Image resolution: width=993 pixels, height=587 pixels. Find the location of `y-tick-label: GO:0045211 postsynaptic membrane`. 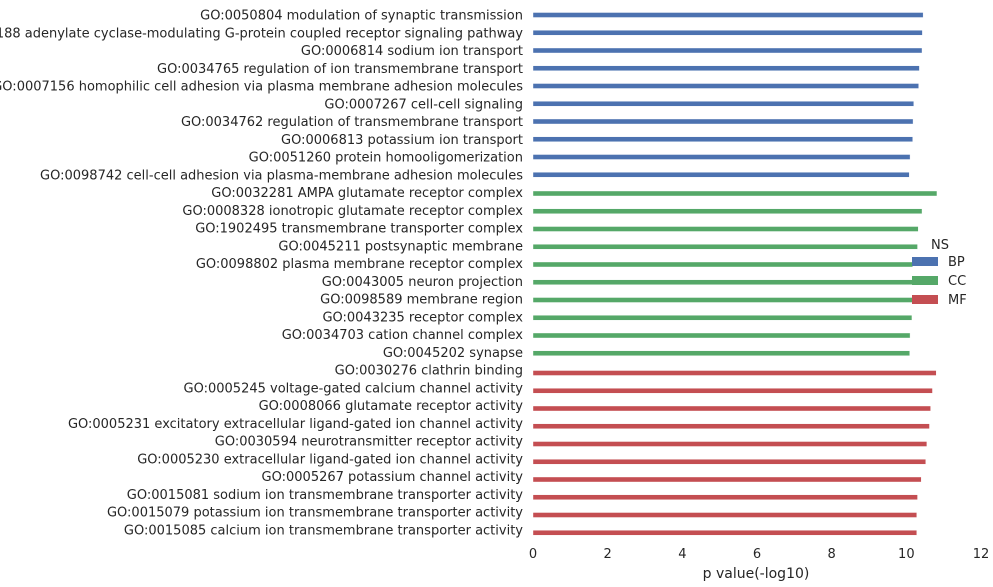

y-tick-label: GO:0045211 postsynaptic membrane is located at coordinates (400, 246).